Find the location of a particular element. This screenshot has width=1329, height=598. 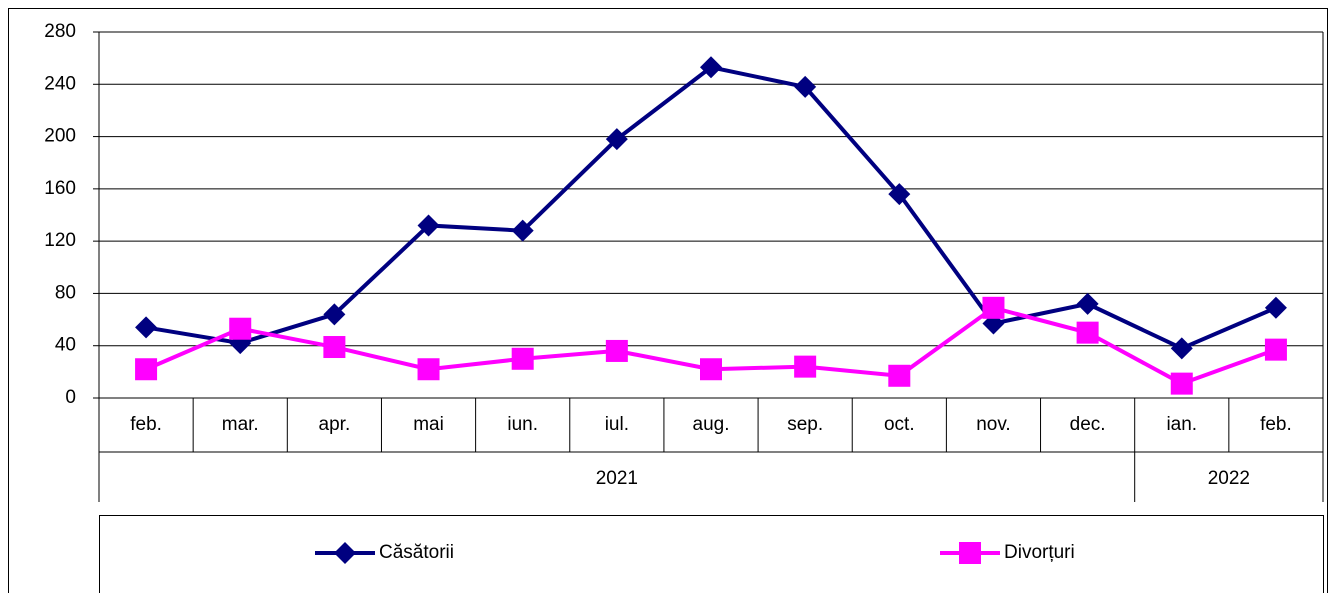

y-tick-label: 240 is located at coordinates (60, 83).